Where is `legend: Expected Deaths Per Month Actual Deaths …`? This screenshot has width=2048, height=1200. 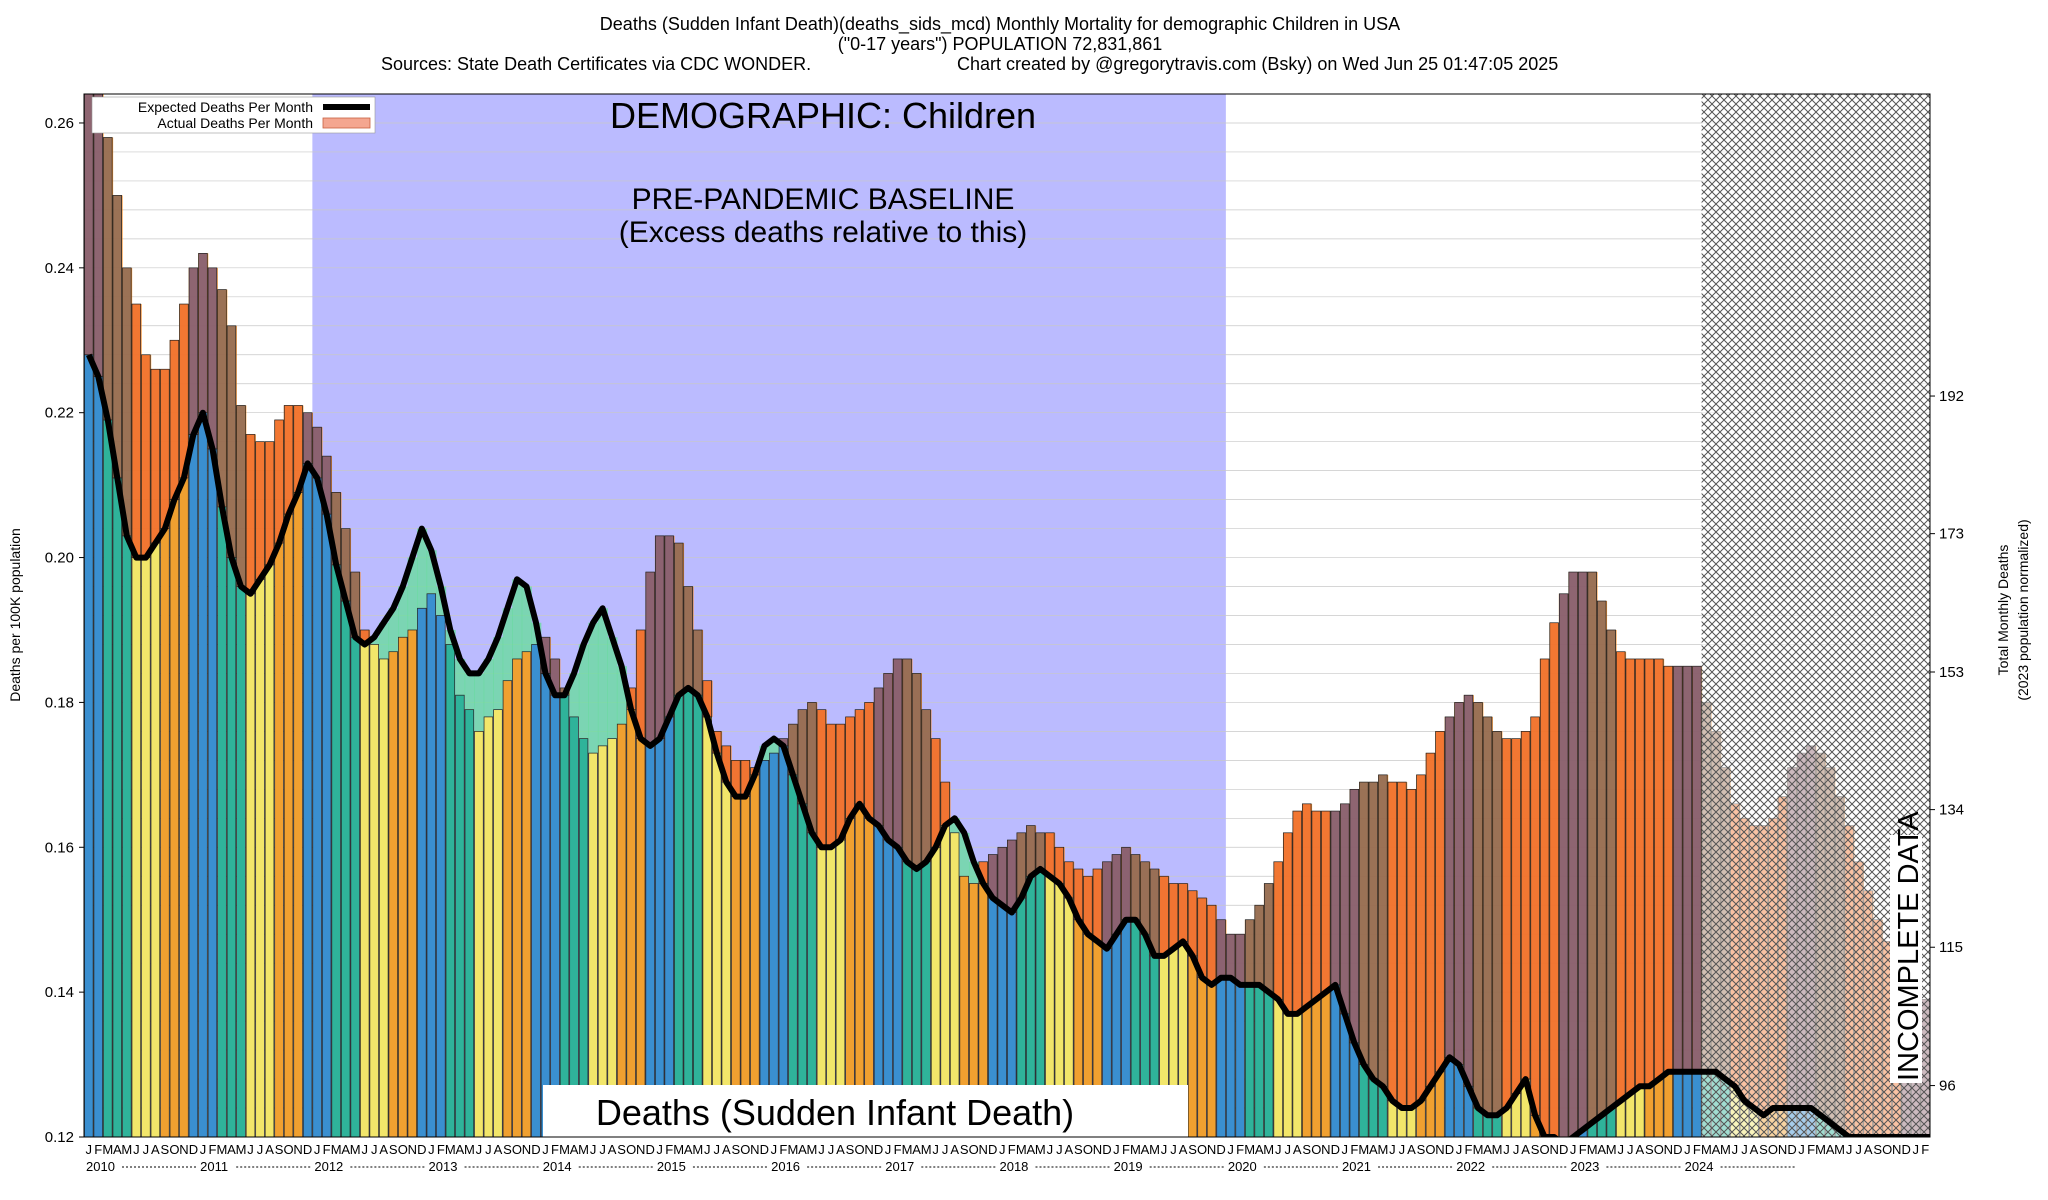
legend: Expected Deaths Per Month Actual Deaths … is located at coordinates (233, 115).